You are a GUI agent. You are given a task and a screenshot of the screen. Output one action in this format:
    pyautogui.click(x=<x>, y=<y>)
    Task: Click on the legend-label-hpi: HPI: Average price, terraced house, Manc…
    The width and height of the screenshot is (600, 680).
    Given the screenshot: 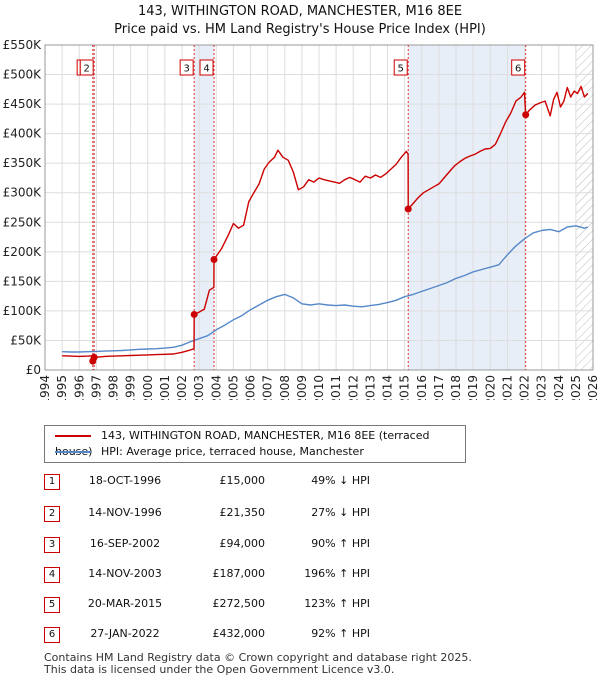 What is the action you would take?
    pyautogui.click(x=232, y=451)
    